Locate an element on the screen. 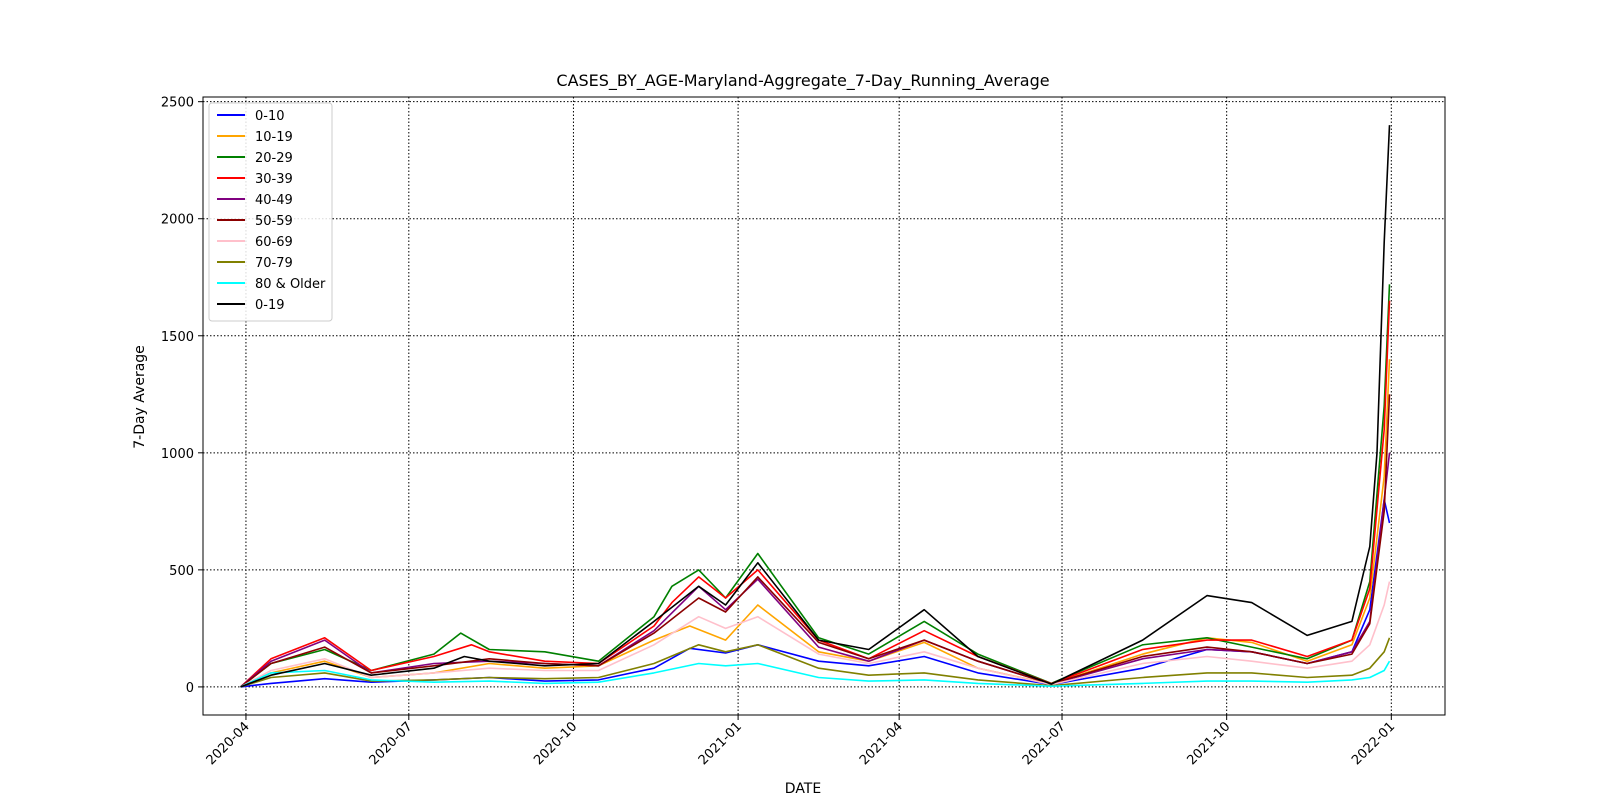  legend-label: 40-49 is located at coordinates (274, 200).